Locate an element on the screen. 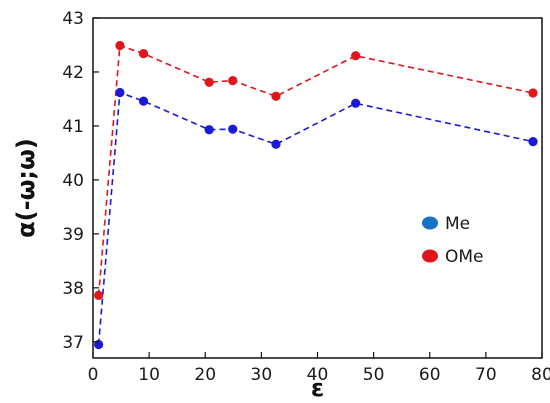 Image resolution: width=550 pixels, height=403 pixels. x-tick-label: 80 is located at coordinates (540, 375).